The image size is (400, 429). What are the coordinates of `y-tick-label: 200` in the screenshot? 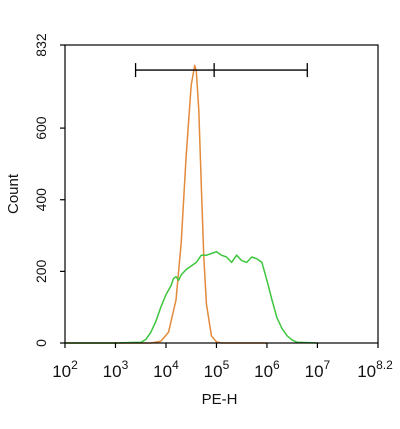 It's located at (41, 271).